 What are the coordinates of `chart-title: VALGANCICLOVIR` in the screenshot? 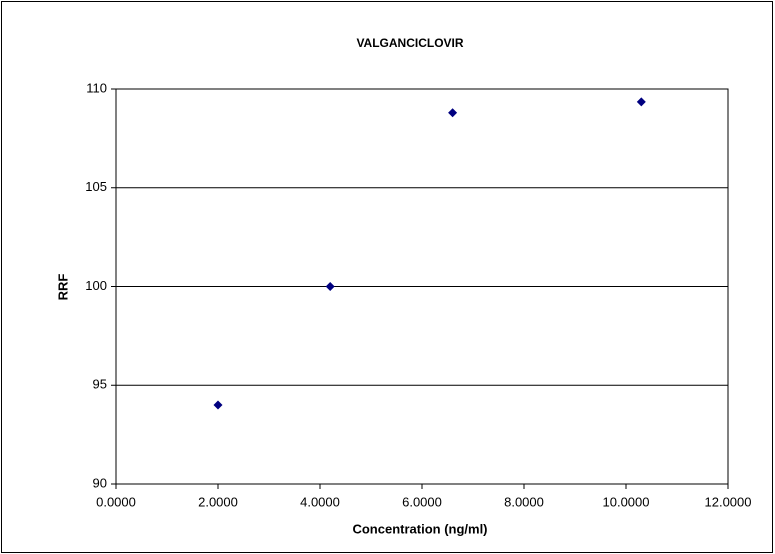 It's located at (409, 43).